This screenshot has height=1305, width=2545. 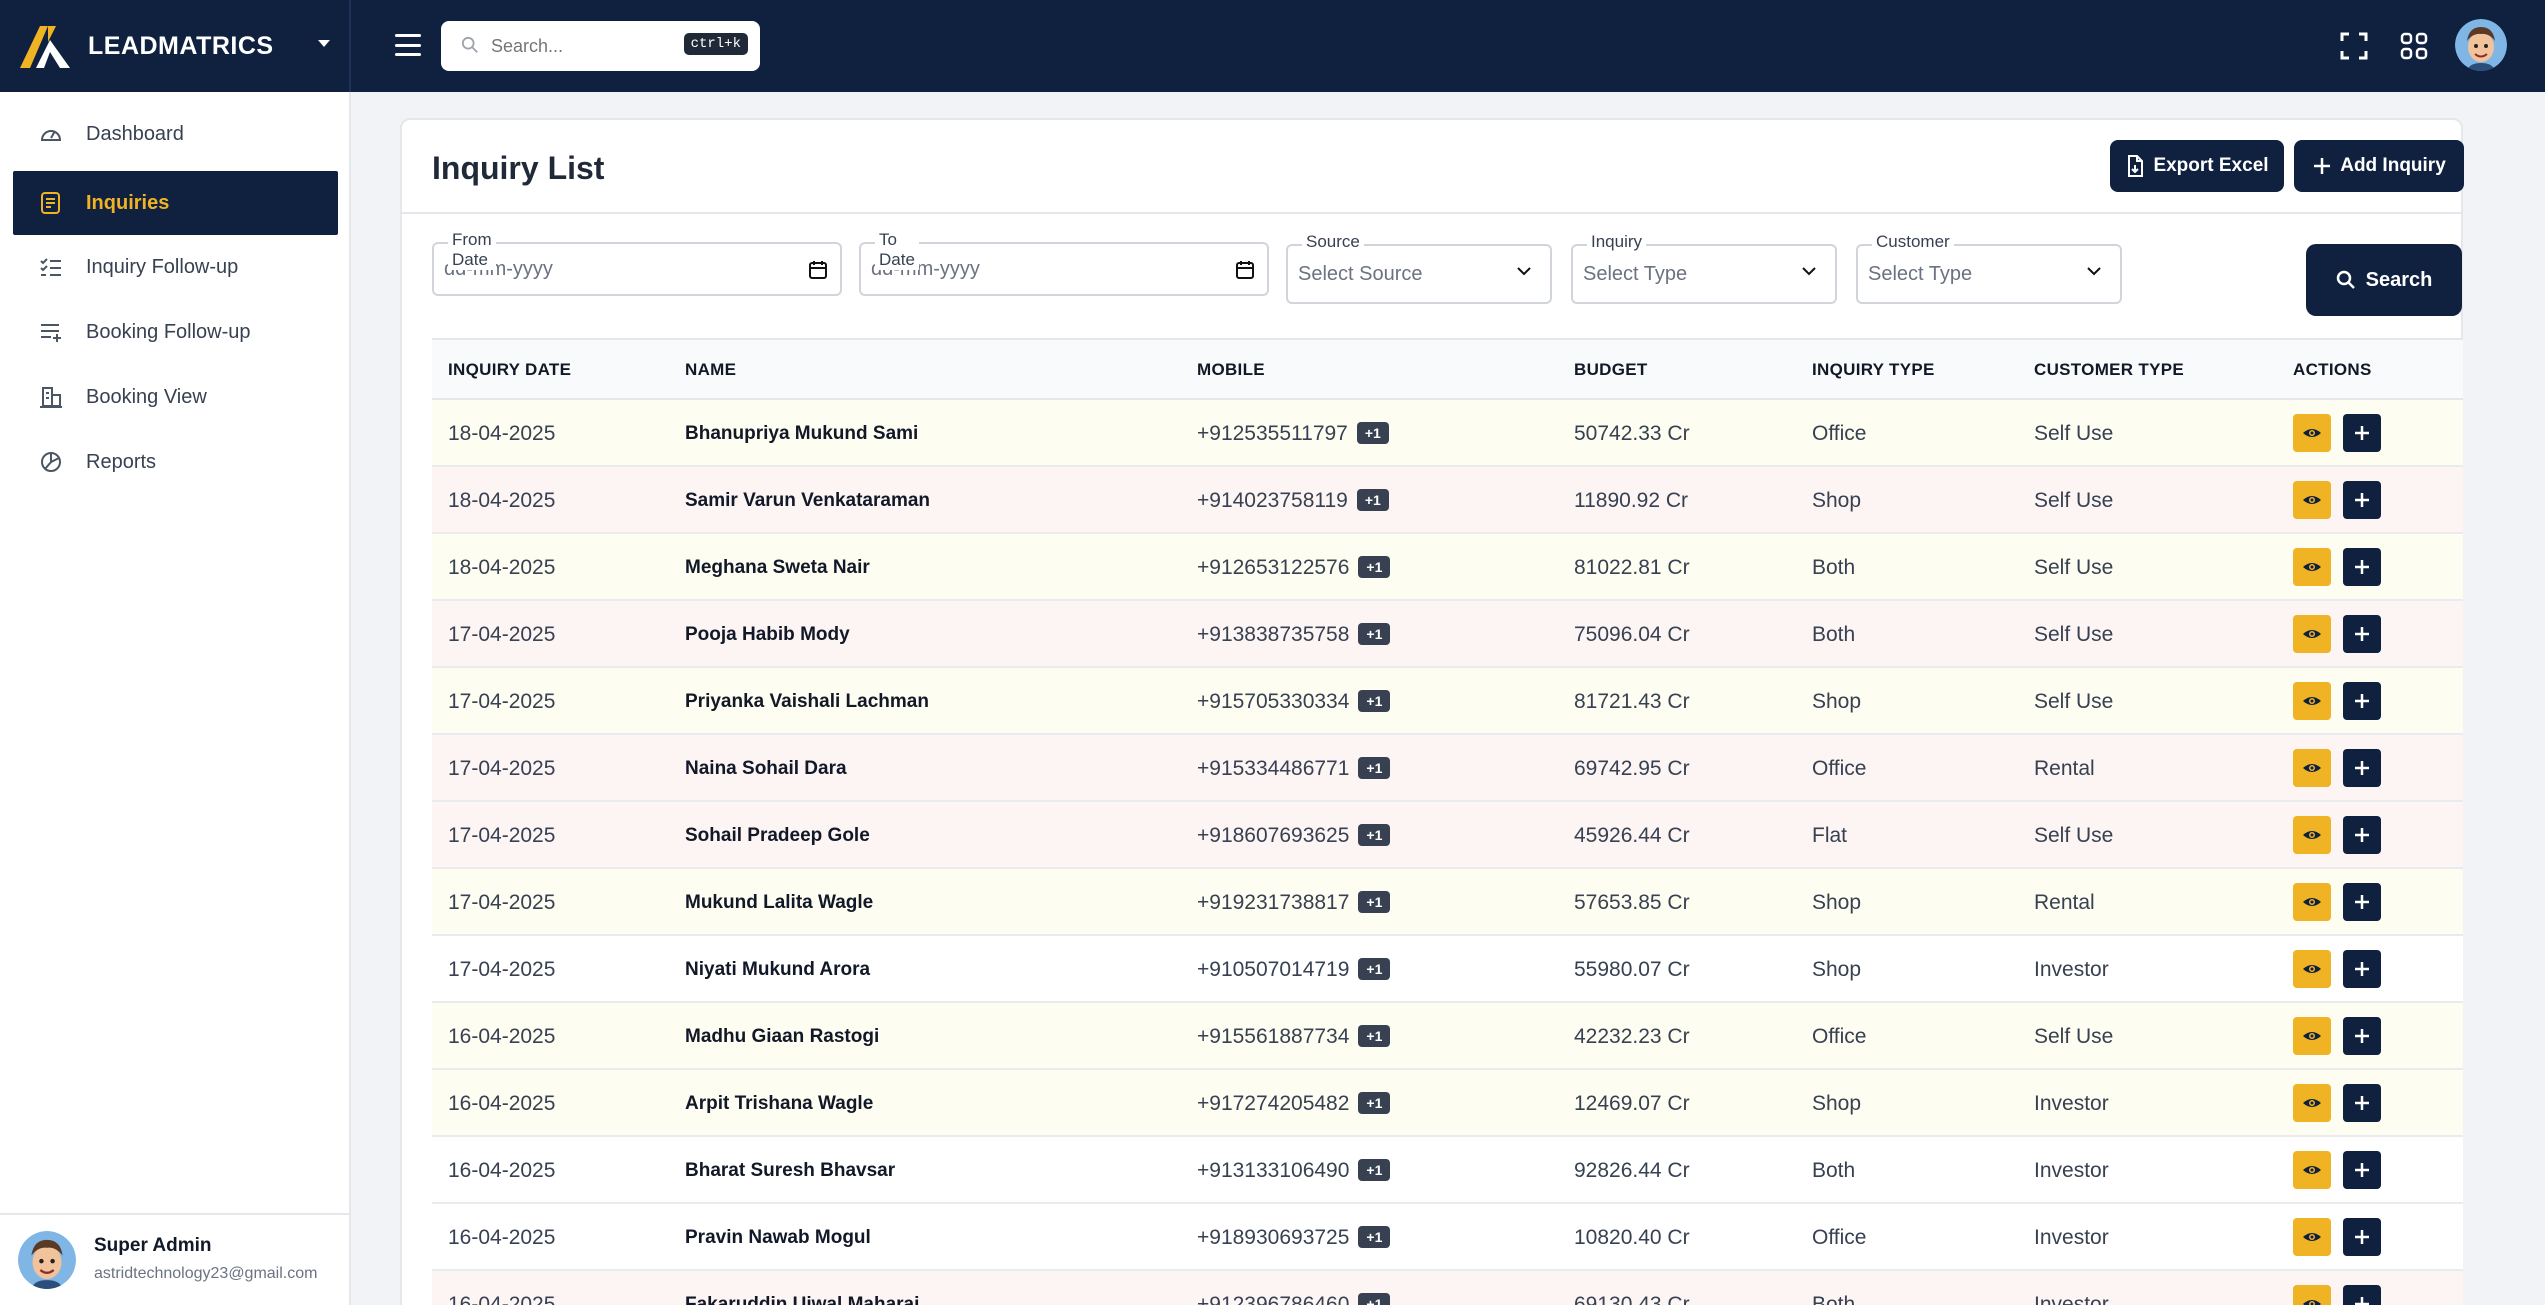 What do you see at coordinates (324, 43) in the screenshot?
I see `brand-dropdown-caret-icon` at bounding box center [324, 43].